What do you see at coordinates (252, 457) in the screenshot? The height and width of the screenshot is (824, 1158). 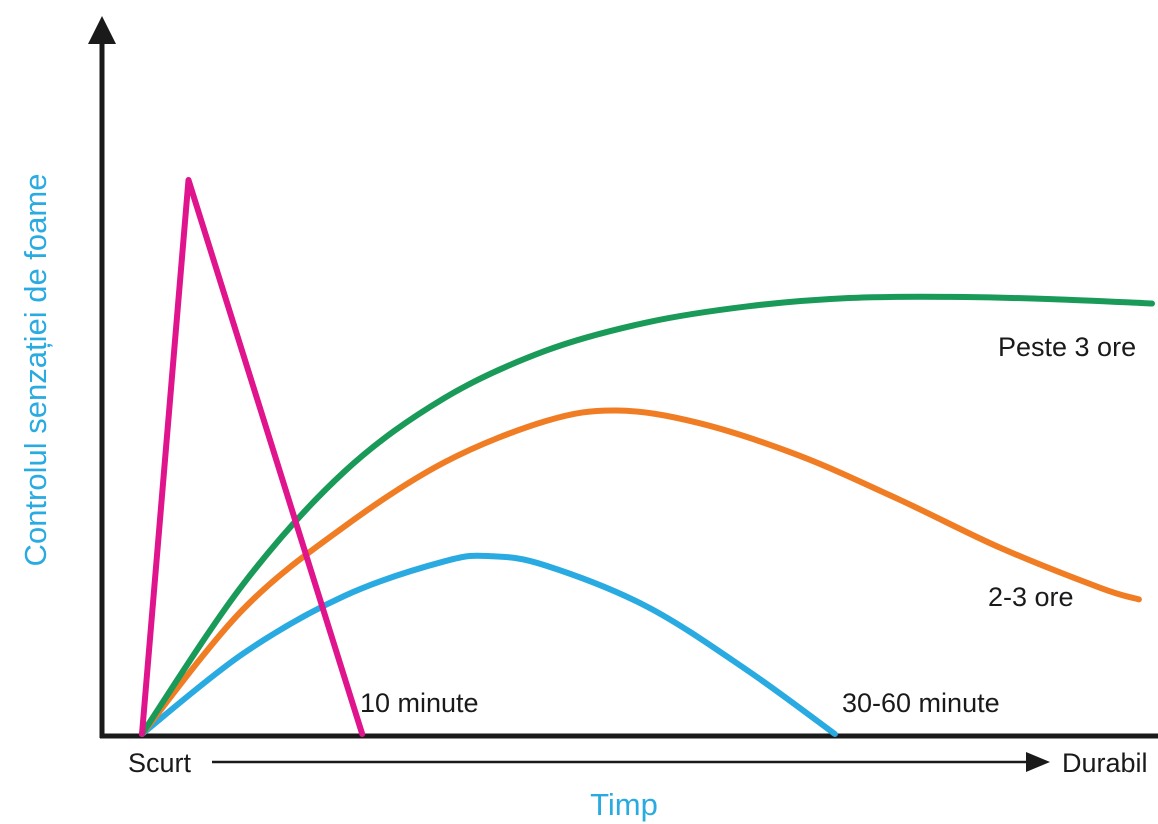 I see `series-line-10-minute` at bounding box center [252, 457].